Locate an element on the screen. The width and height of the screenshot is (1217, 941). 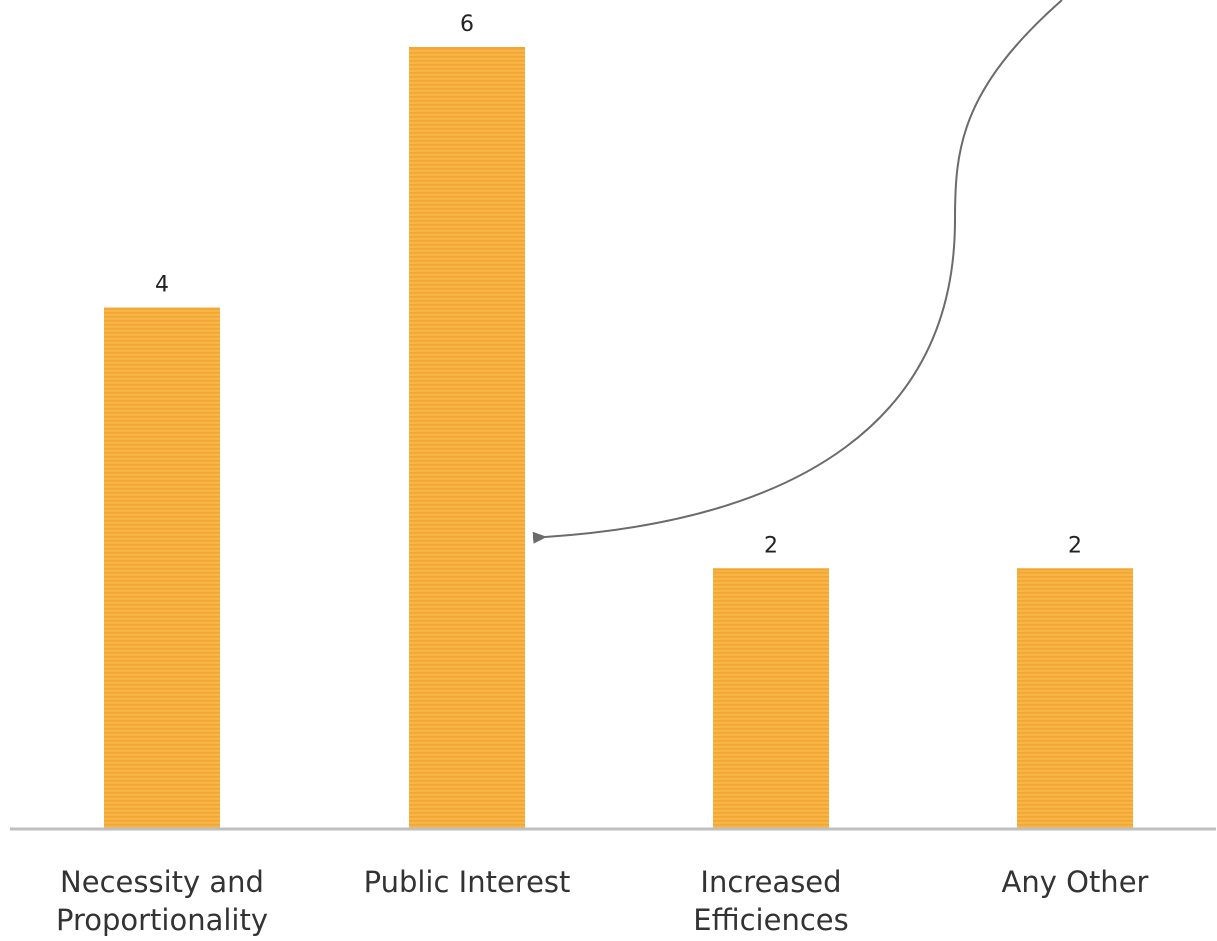
data-label-3: 2 is located at coordinates (1075, 545).